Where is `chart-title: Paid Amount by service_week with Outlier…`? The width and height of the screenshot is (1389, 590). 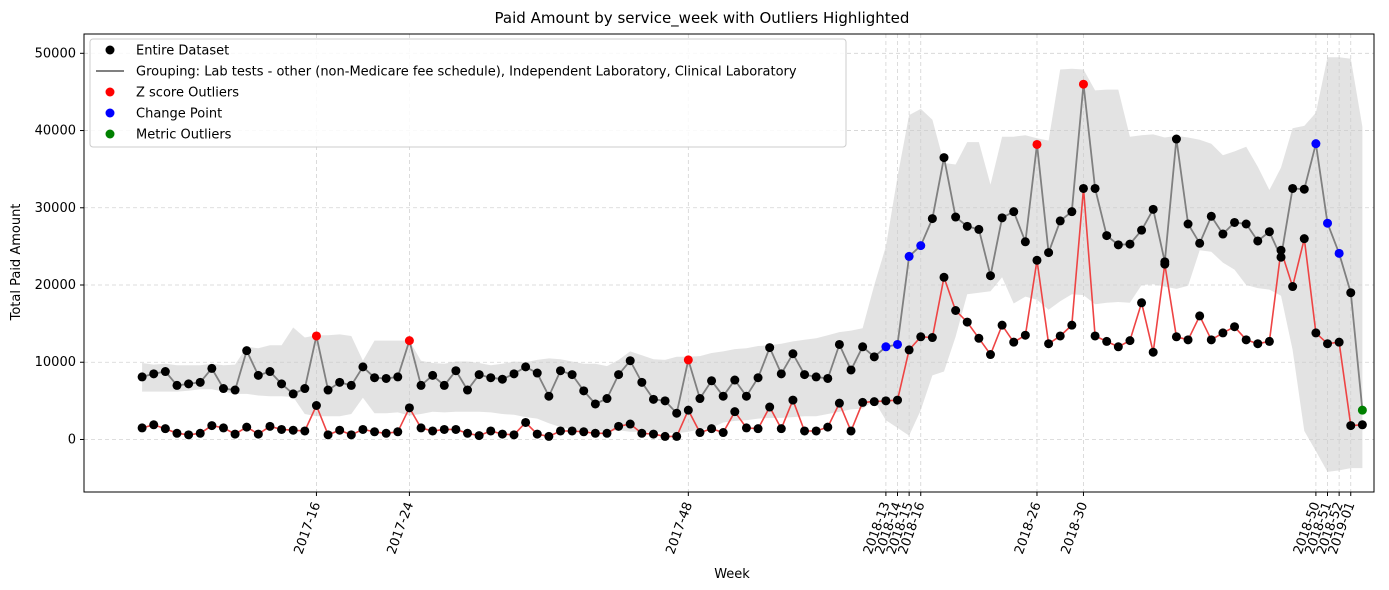 chart-title: Paid Amount by service_week with Outlier… is located at coordinates (702, 18).